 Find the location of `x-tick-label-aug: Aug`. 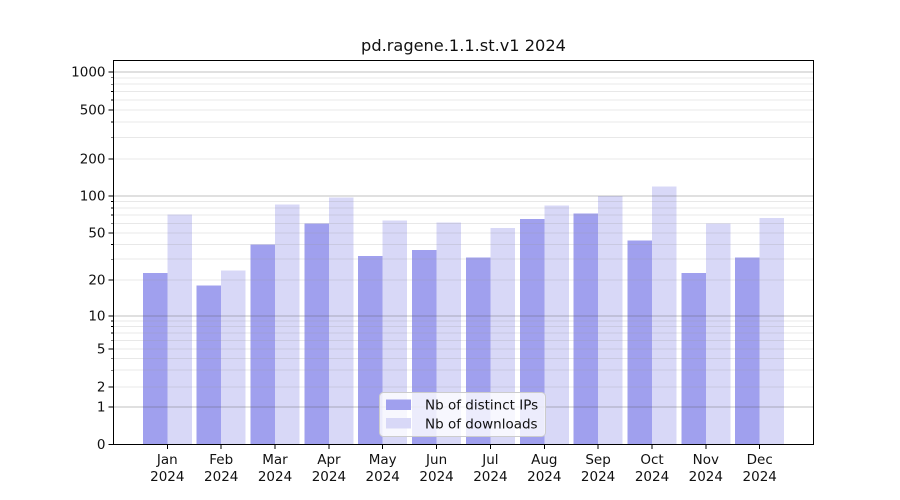

x-tick-label-aug: Aug is located at coordinates (544, 460).